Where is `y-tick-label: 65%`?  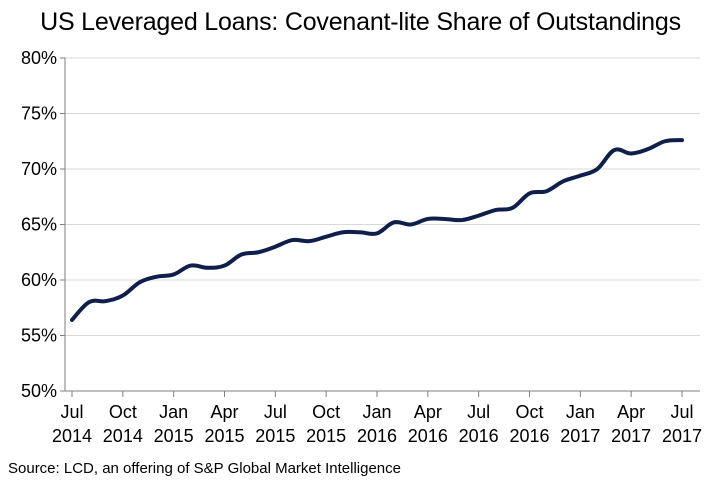
y-tick-label: 65% is located at coordinates (39, 225).